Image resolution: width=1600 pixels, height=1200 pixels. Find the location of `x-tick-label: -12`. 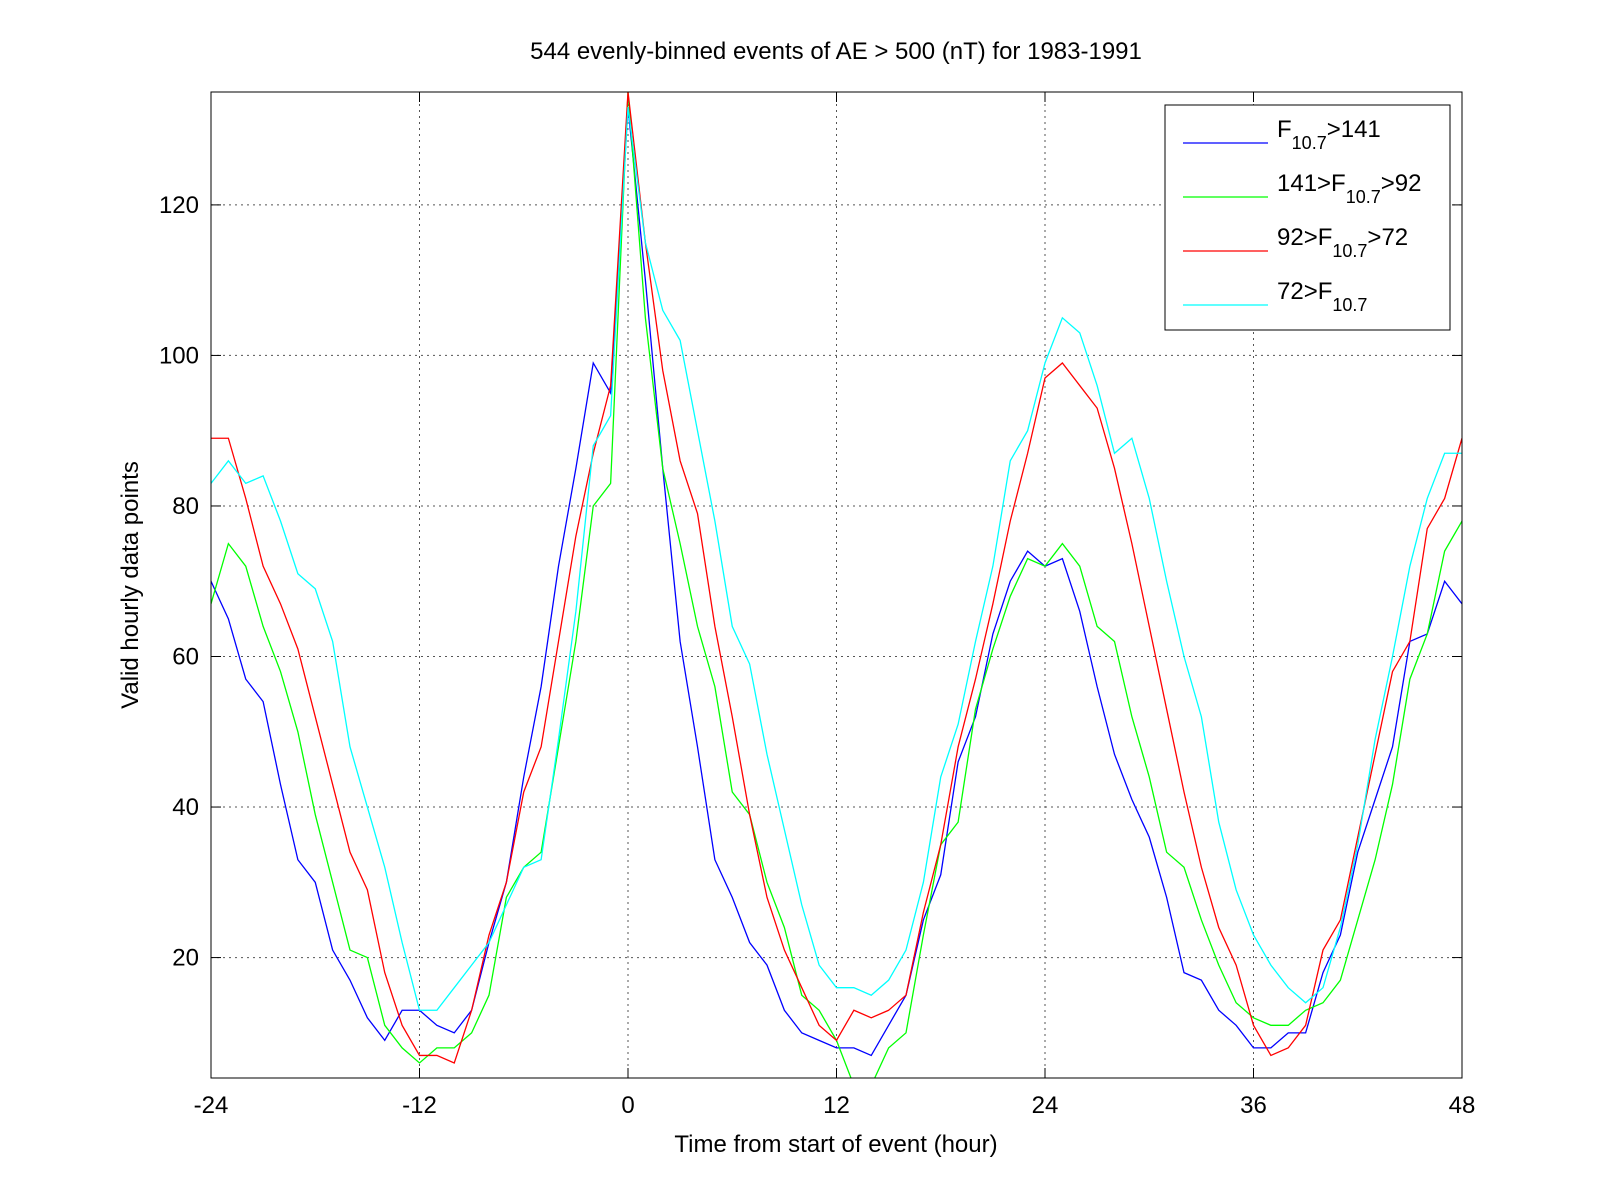

x-tick-label: -12 is located at coordinates (419, 1105).